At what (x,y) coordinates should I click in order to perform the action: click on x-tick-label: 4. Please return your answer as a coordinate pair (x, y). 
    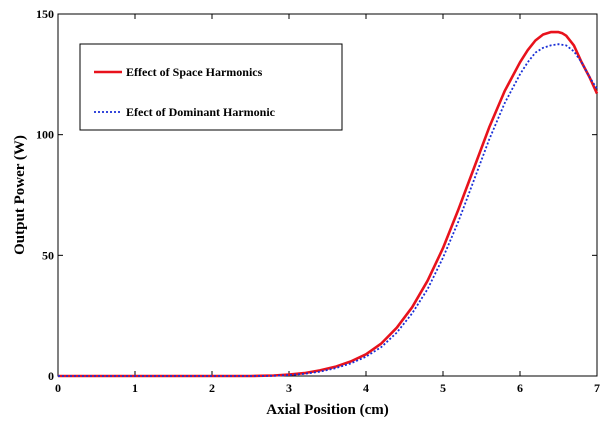
    Looking at the image, I should click on (366, 388).